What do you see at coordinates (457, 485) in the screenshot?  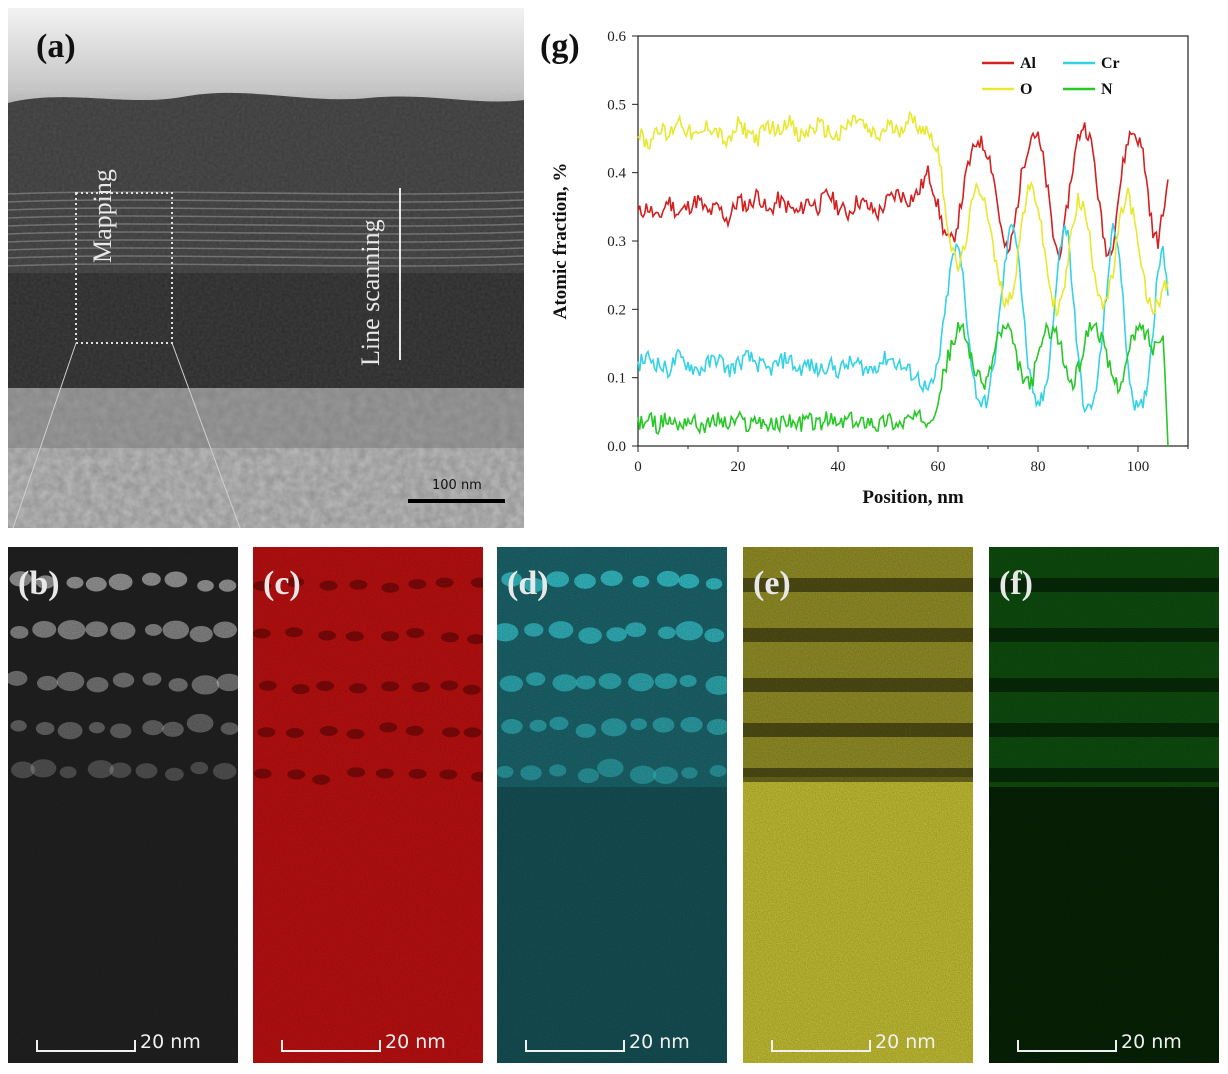 I see `scale-text-100nm: 100 nm` at bounding box center [457, 485].